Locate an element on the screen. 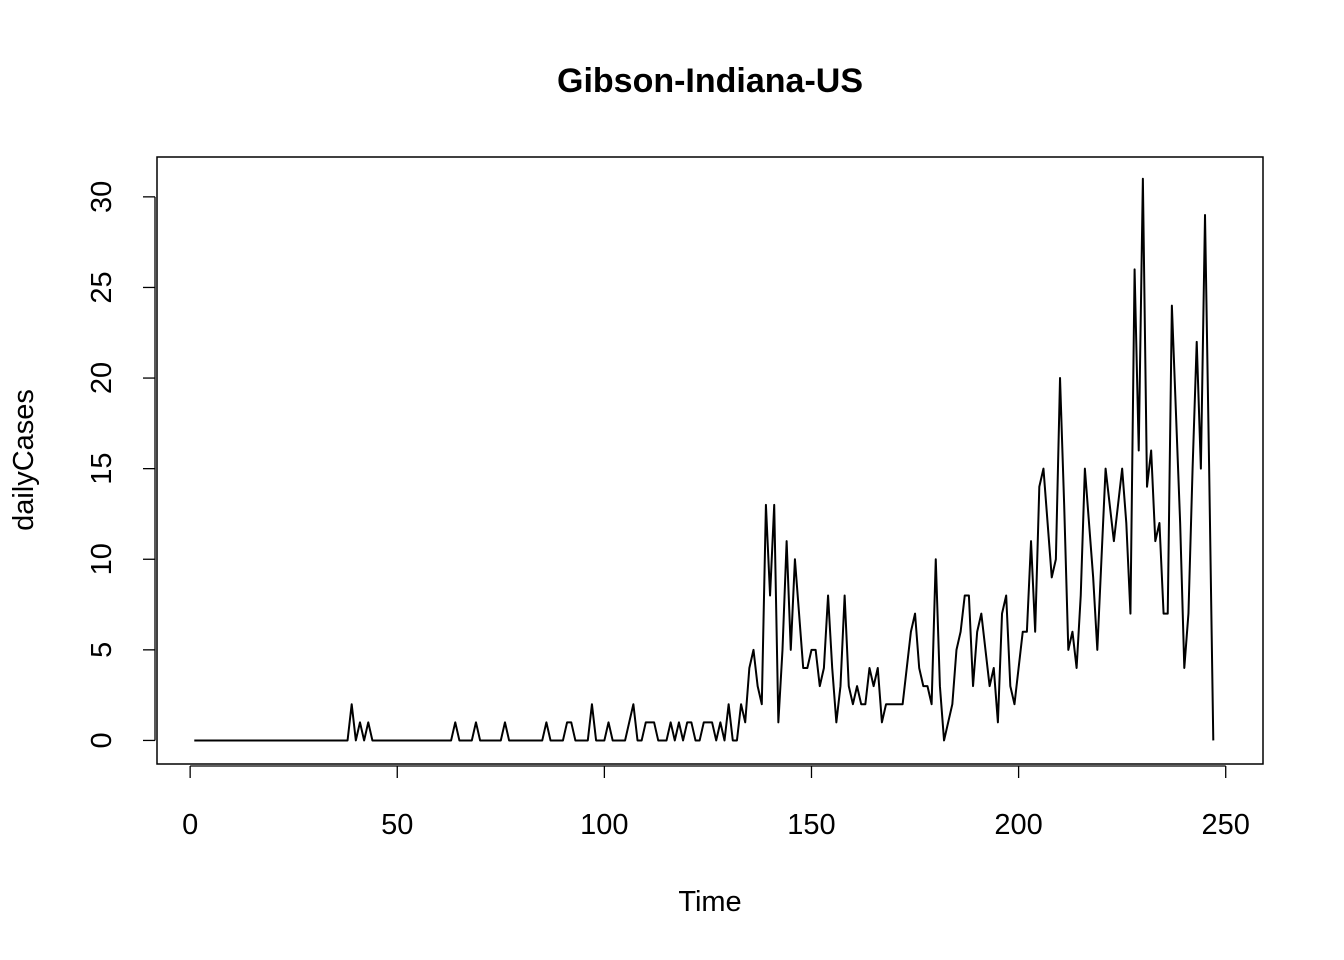 This screenshot has width=1344, height=960. y-axis: 0 5 10 15 20 25 30 is located at coordinates (121, 465).